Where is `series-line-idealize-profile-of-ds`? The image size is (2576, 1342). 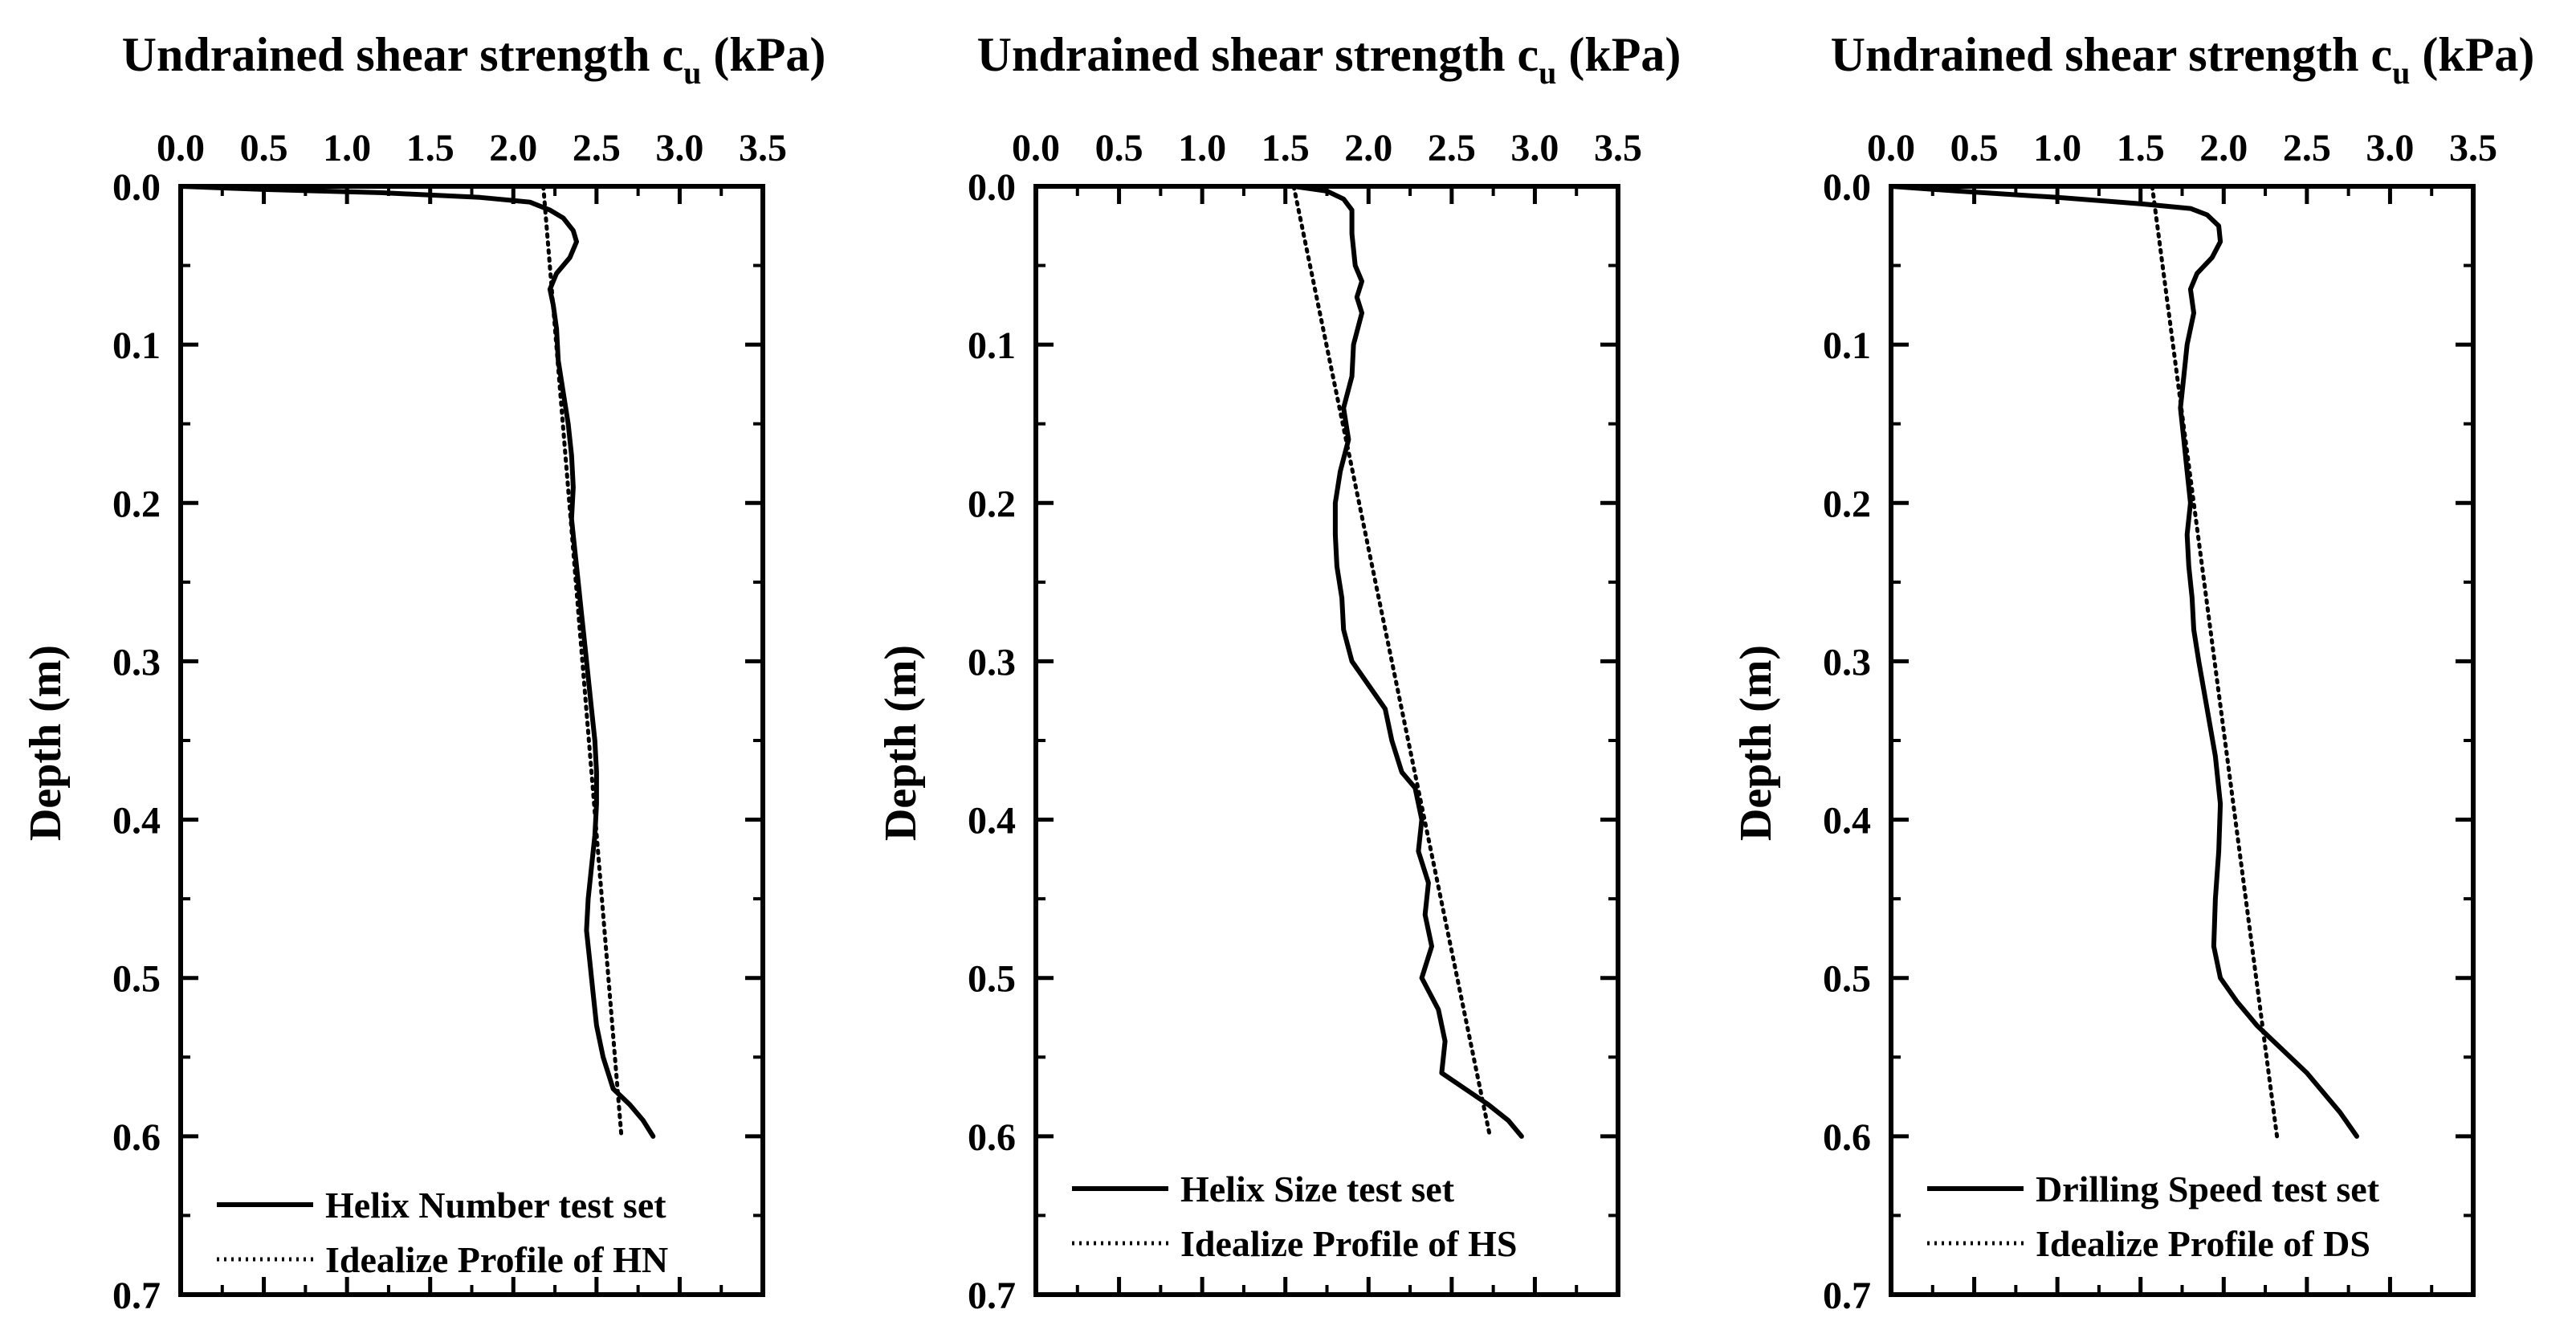 series-line-idealize-profile-of-ds is located at coordinates (2215, 661).